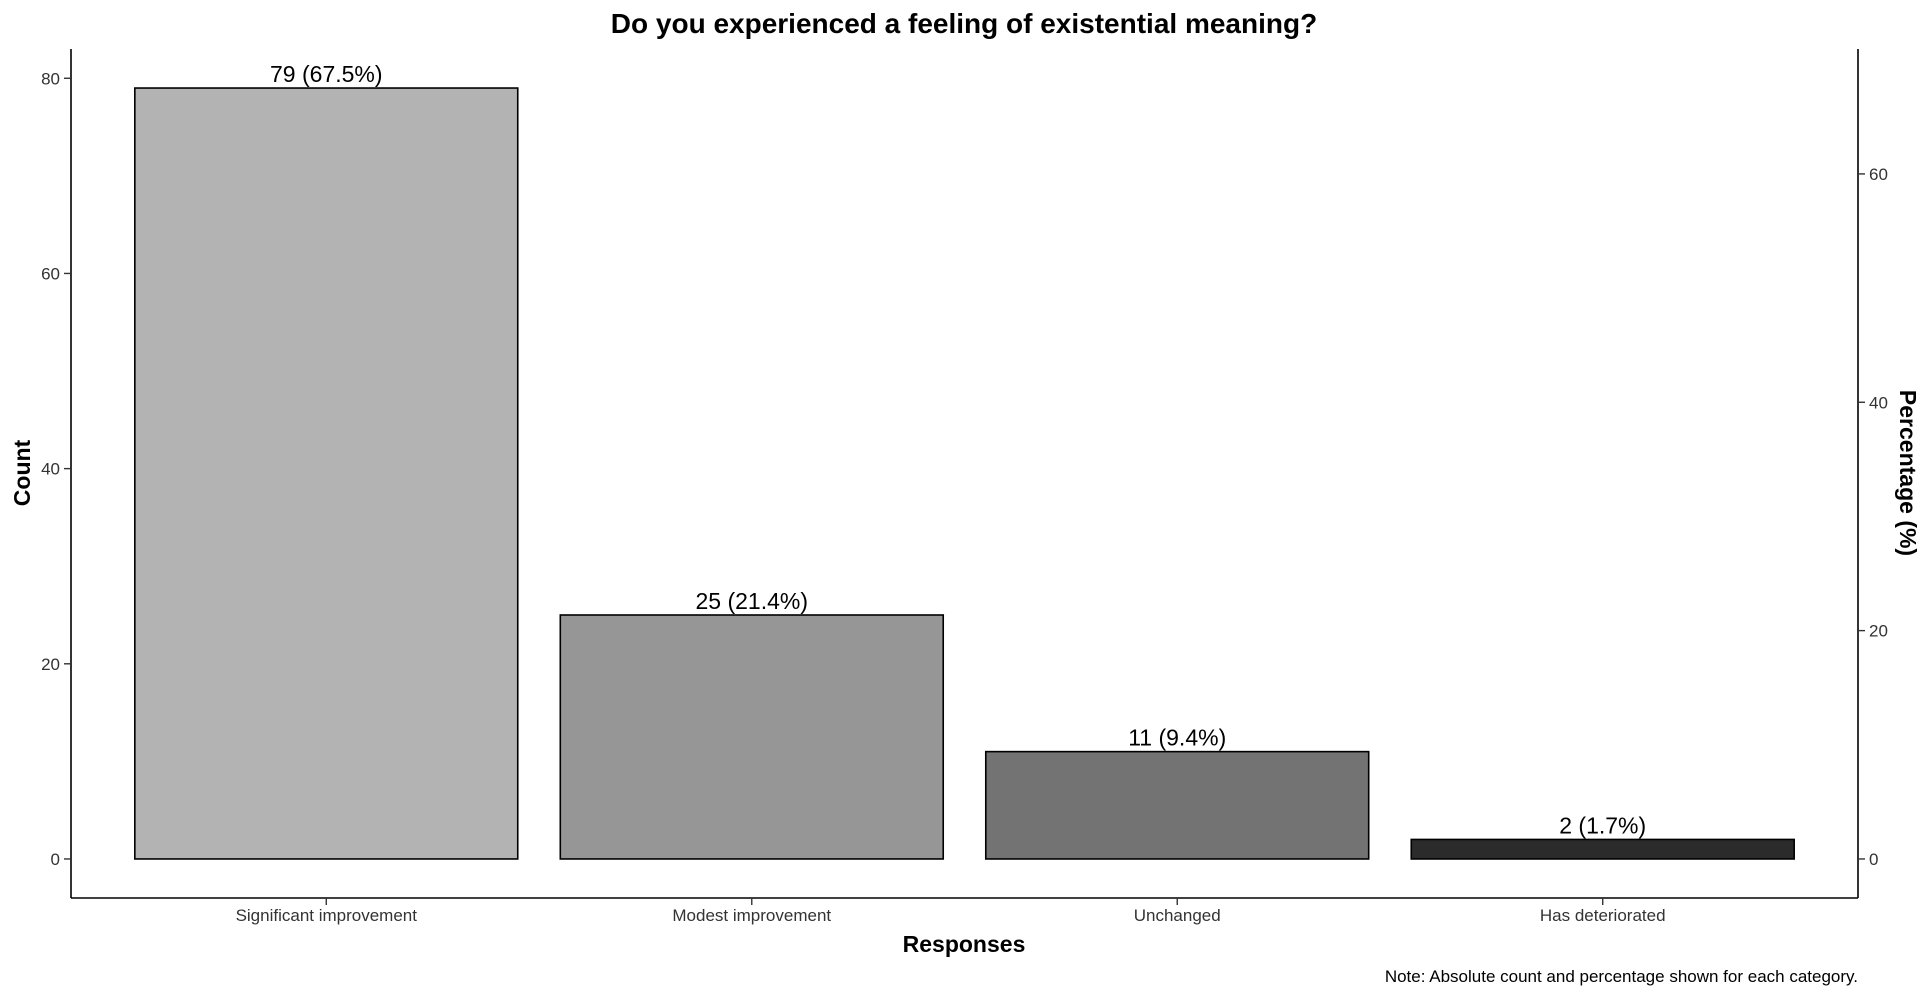  What do you see at coordinates (751, 915) in the screenshot?
I see `x-tick-label: Modest improvement` at bounding box center [751, 915].